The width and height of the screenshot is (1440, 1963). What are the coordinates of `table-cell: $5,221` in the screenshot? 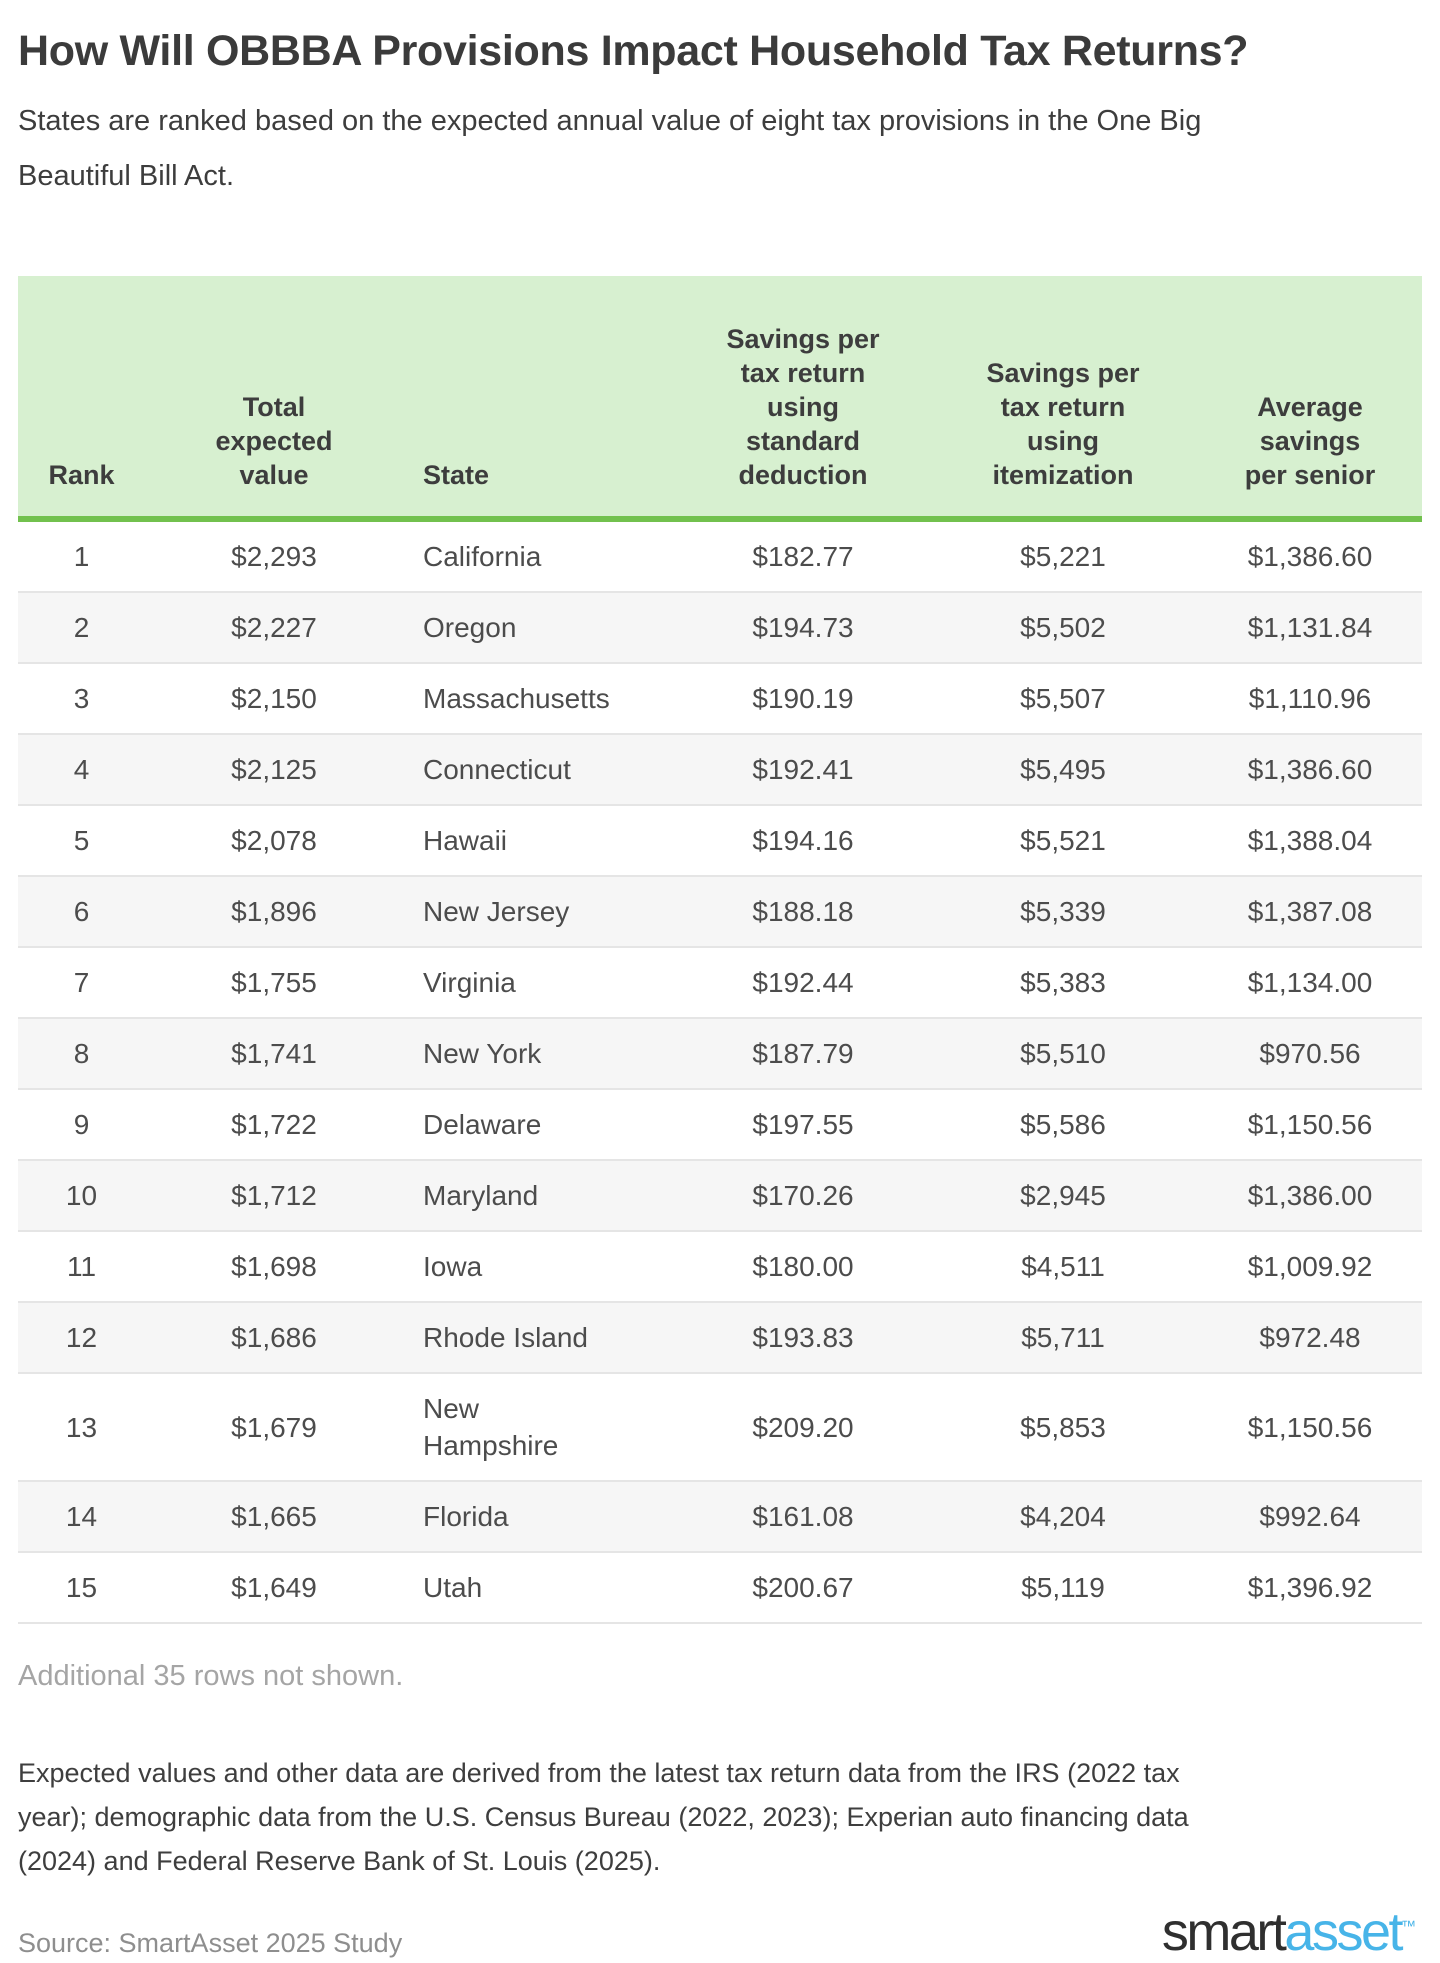 It's located at (1063, 556).